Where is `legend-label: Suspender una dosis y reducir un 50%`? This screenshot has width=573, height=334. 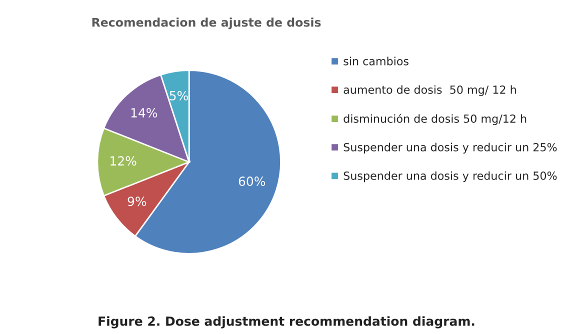 legend-label: Suspender una dosis y reducir un 50% is located at coordinates (450, 176).